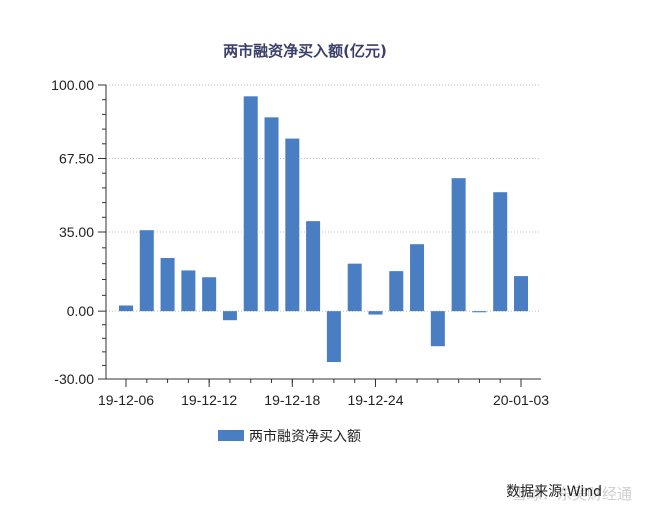 The image size is (645, 514). Describe the element at coordinates (209, 400) in the screenshot. I see `x-tick-label: 19-12-12` at that location.